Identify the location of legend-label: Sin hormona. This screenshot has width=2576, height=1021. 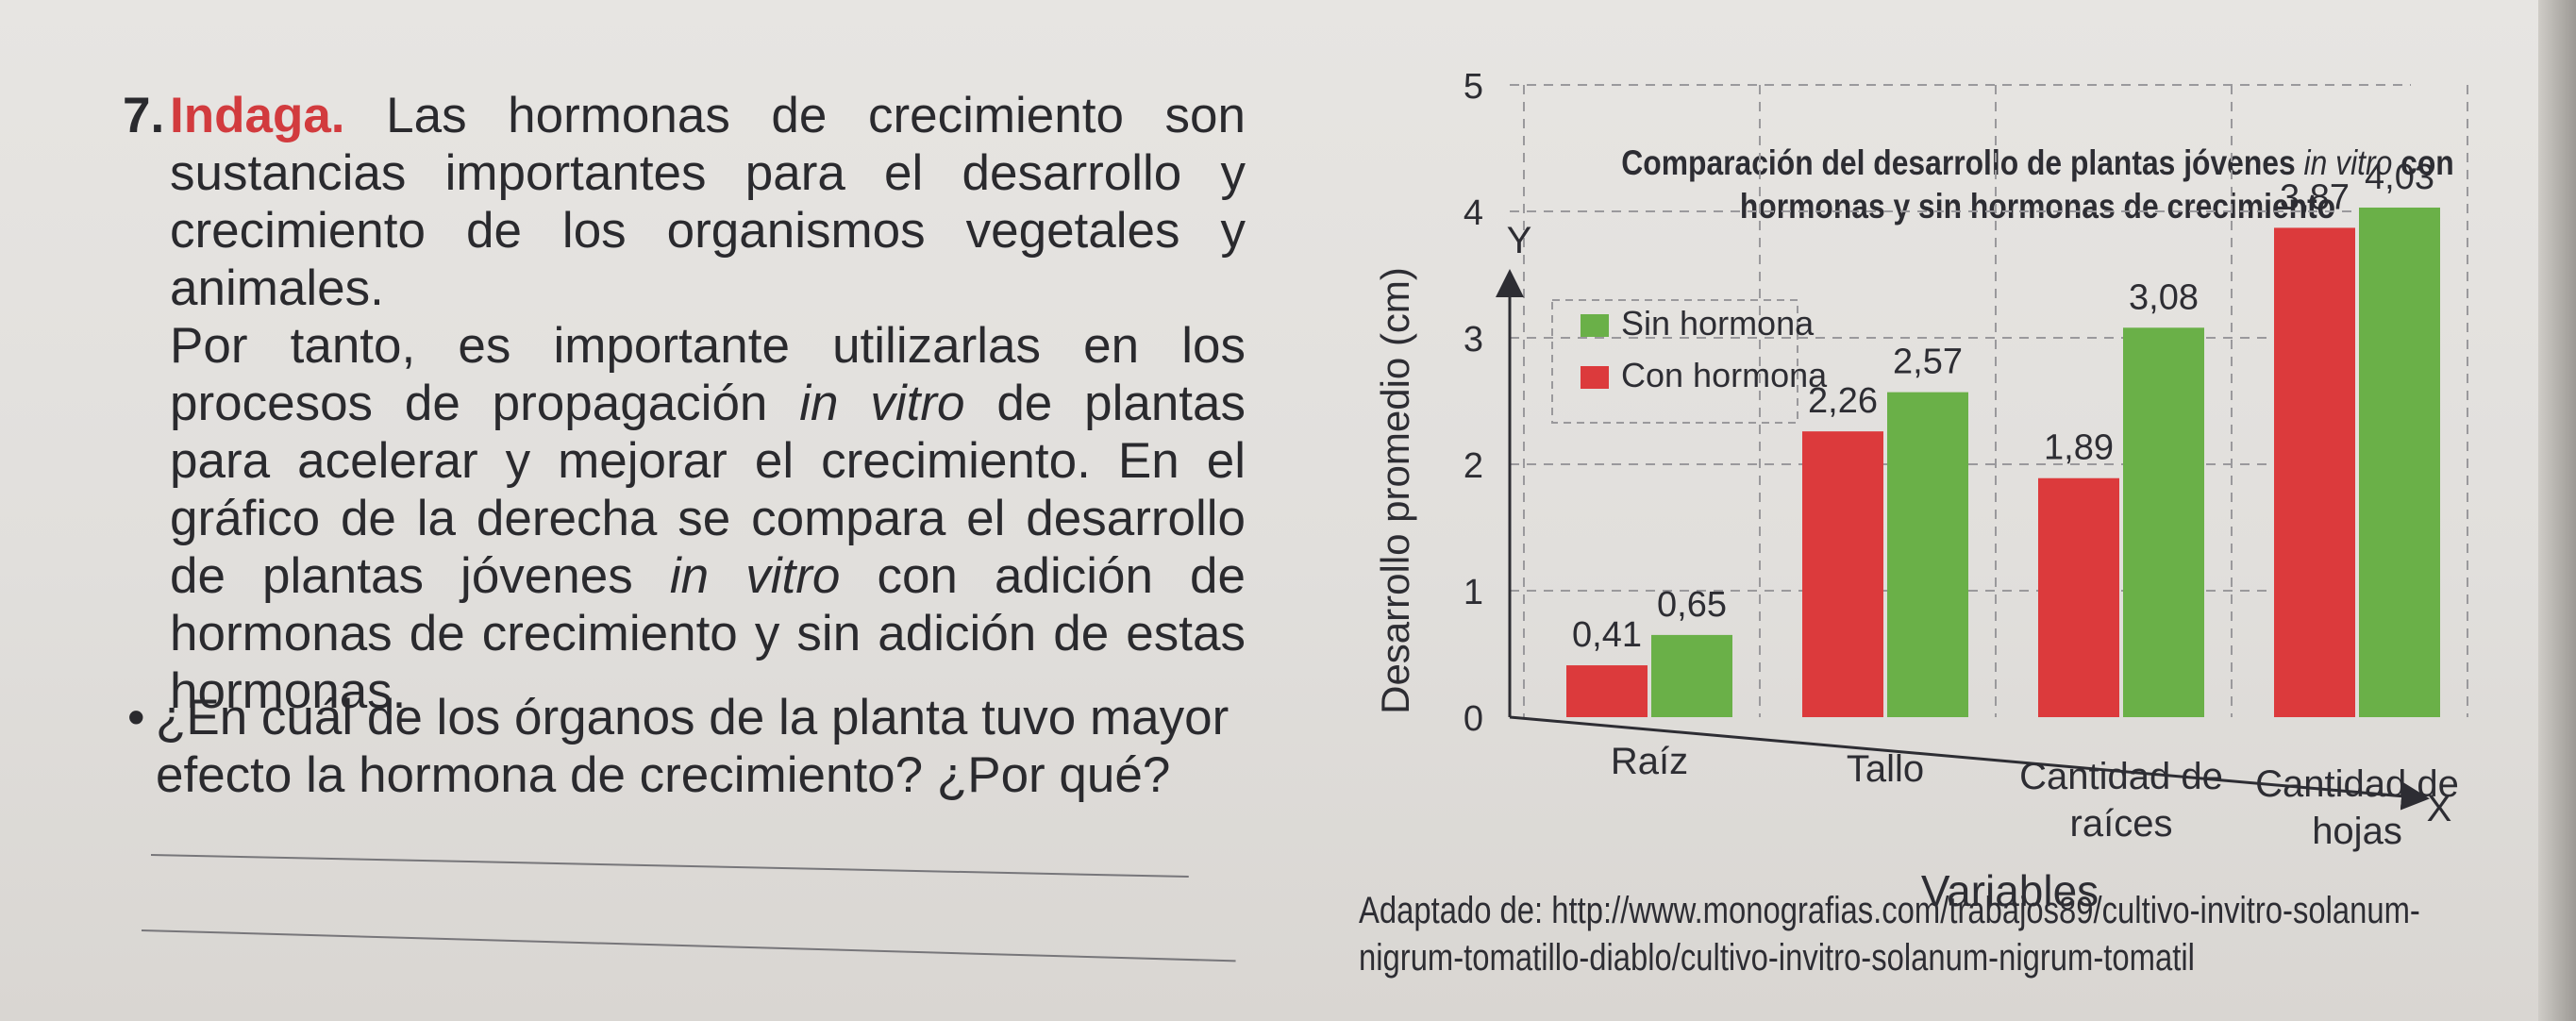
(1718, 323).